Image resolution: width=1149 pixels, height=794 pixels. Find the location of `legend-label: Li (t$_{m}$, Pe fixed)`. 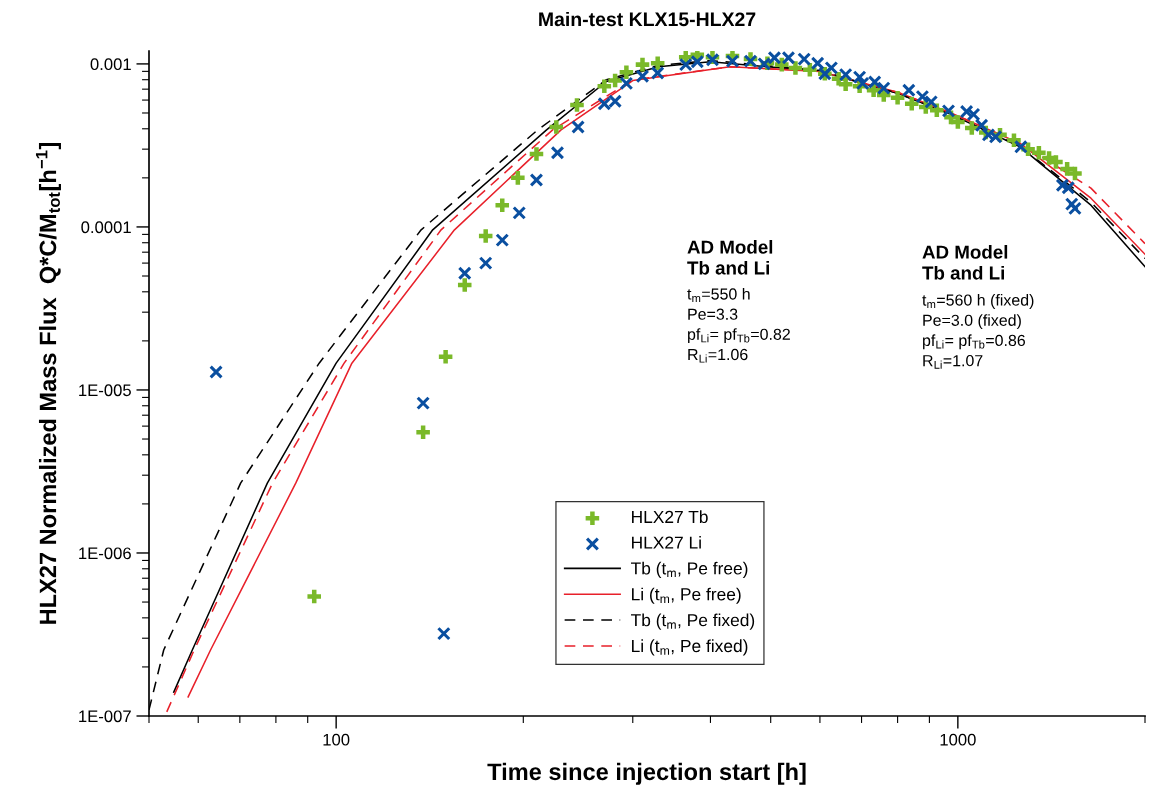

legend-label: Li (t$_{m}$, Pe fixed) is located at coordinates (690, 647).